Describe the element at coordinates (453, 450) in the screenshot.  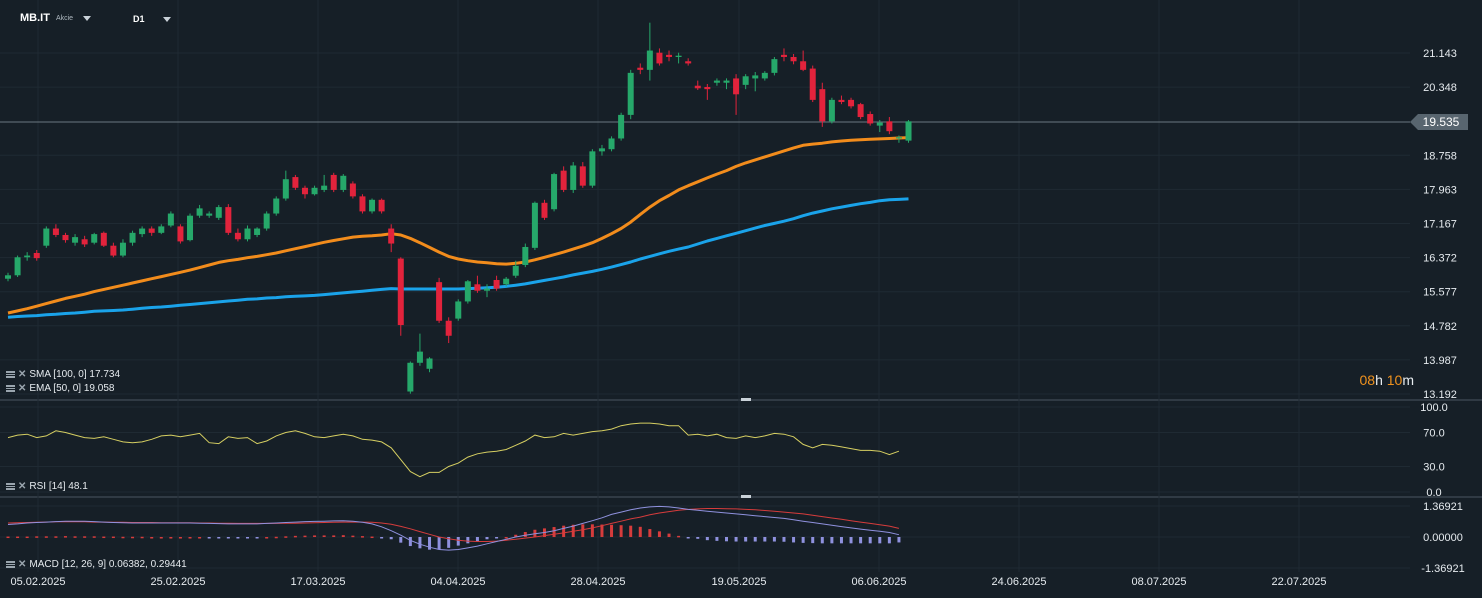
I see `rsi-pane` at that location.